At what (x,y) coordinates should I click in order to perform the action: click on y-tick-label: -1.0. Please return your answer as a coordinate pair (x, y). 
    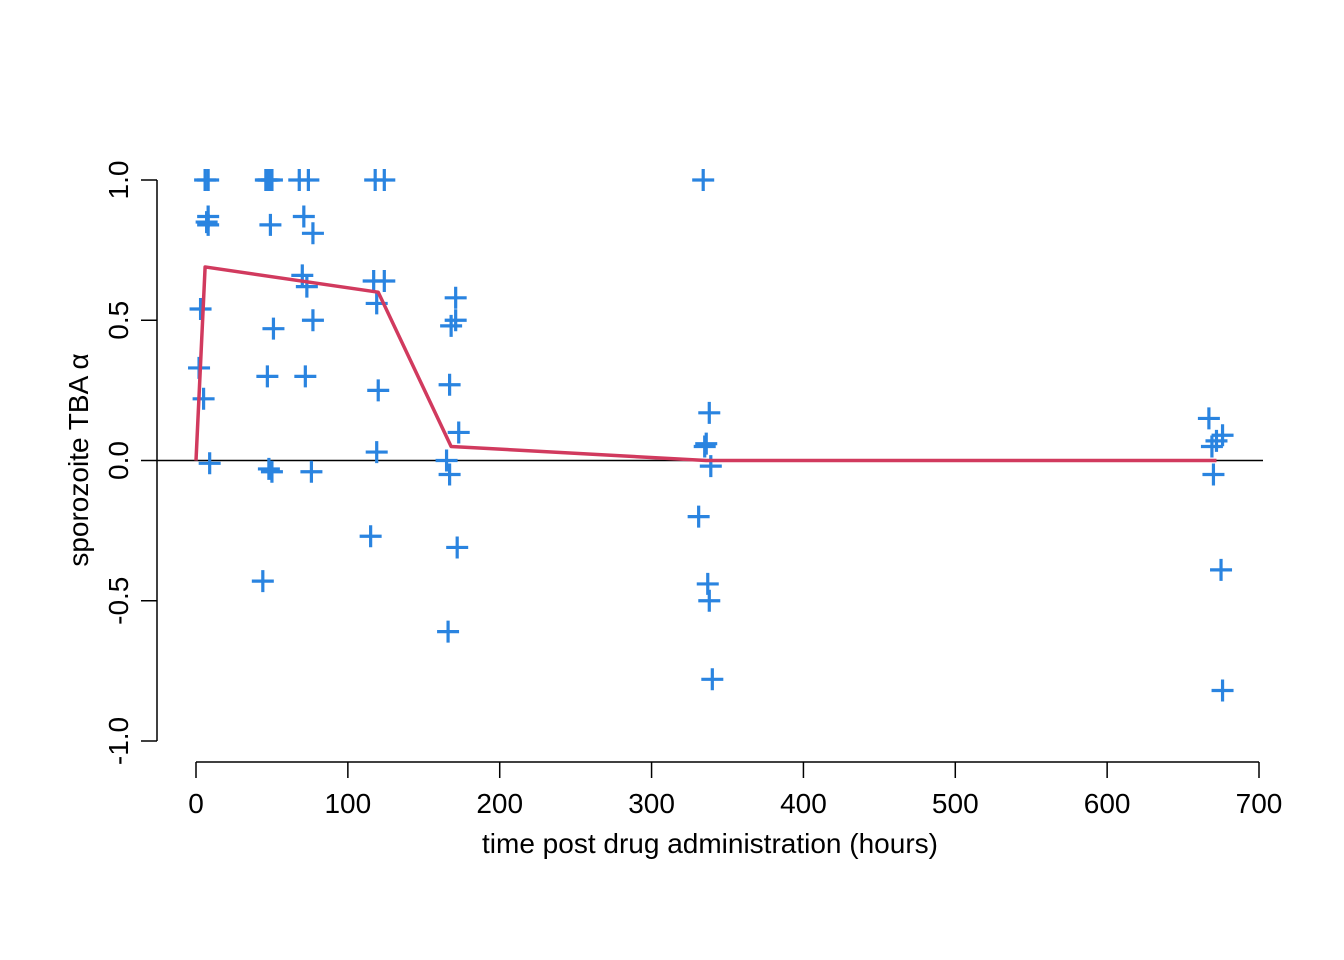
    Looking at the image, I should click on (118, 741).